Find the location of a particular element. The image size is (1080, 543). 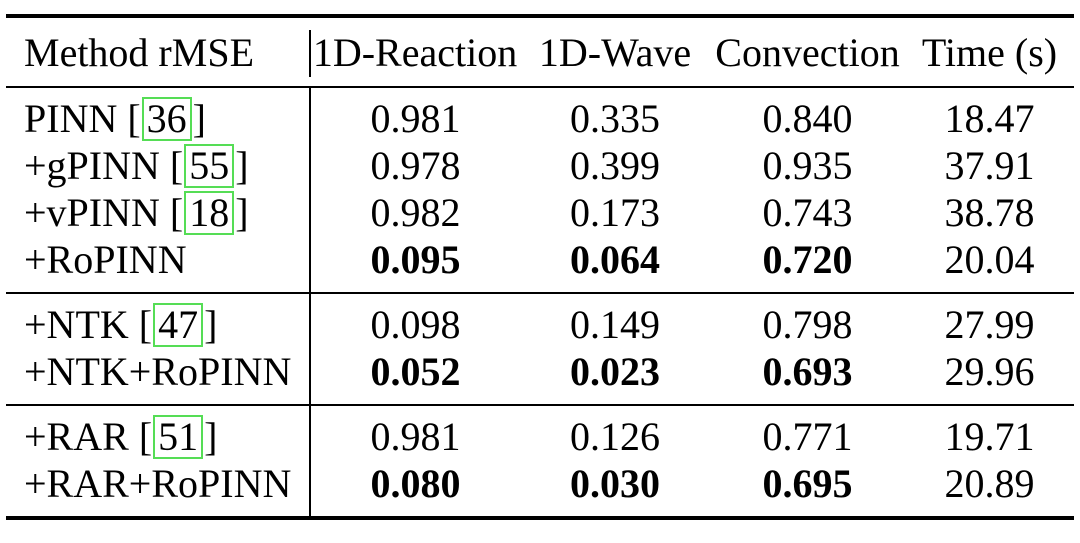

table-row: +vPINN [18] 0.982 0.173 0.743 38.78 is located at coordinates (540, 212).